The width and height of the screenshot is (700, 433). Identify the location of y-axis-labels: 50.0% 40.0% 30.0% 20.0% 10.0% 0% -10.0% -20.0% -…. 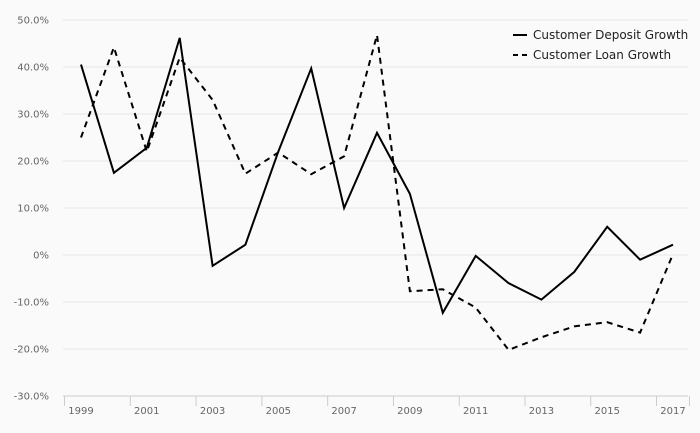
(31, 209).